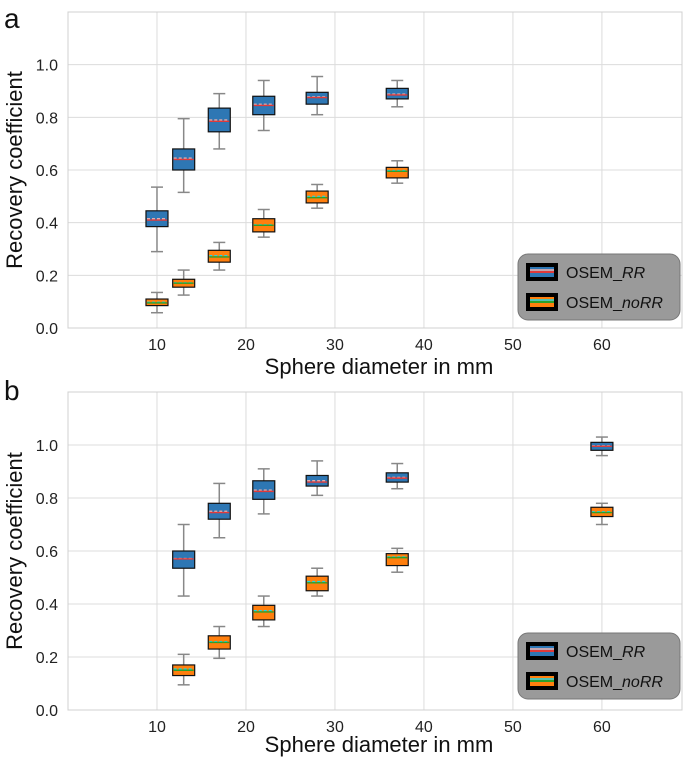  What do you see at coordinates (12, 18) in the screenshot?
I see `panel-label: a` at bounding box center [12, 18].